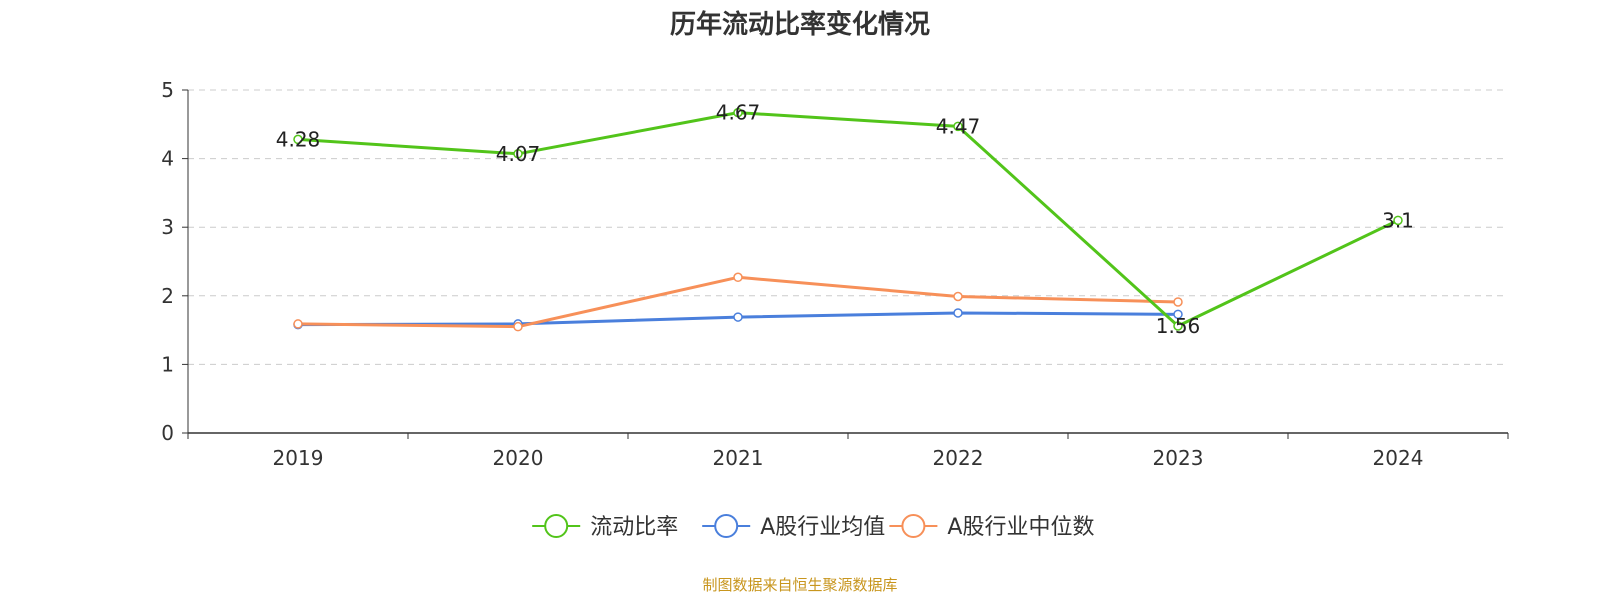  Describe the element at coordinates (822, 527) in the screenshot. I see `legend-label: A股行业均值` at that location.